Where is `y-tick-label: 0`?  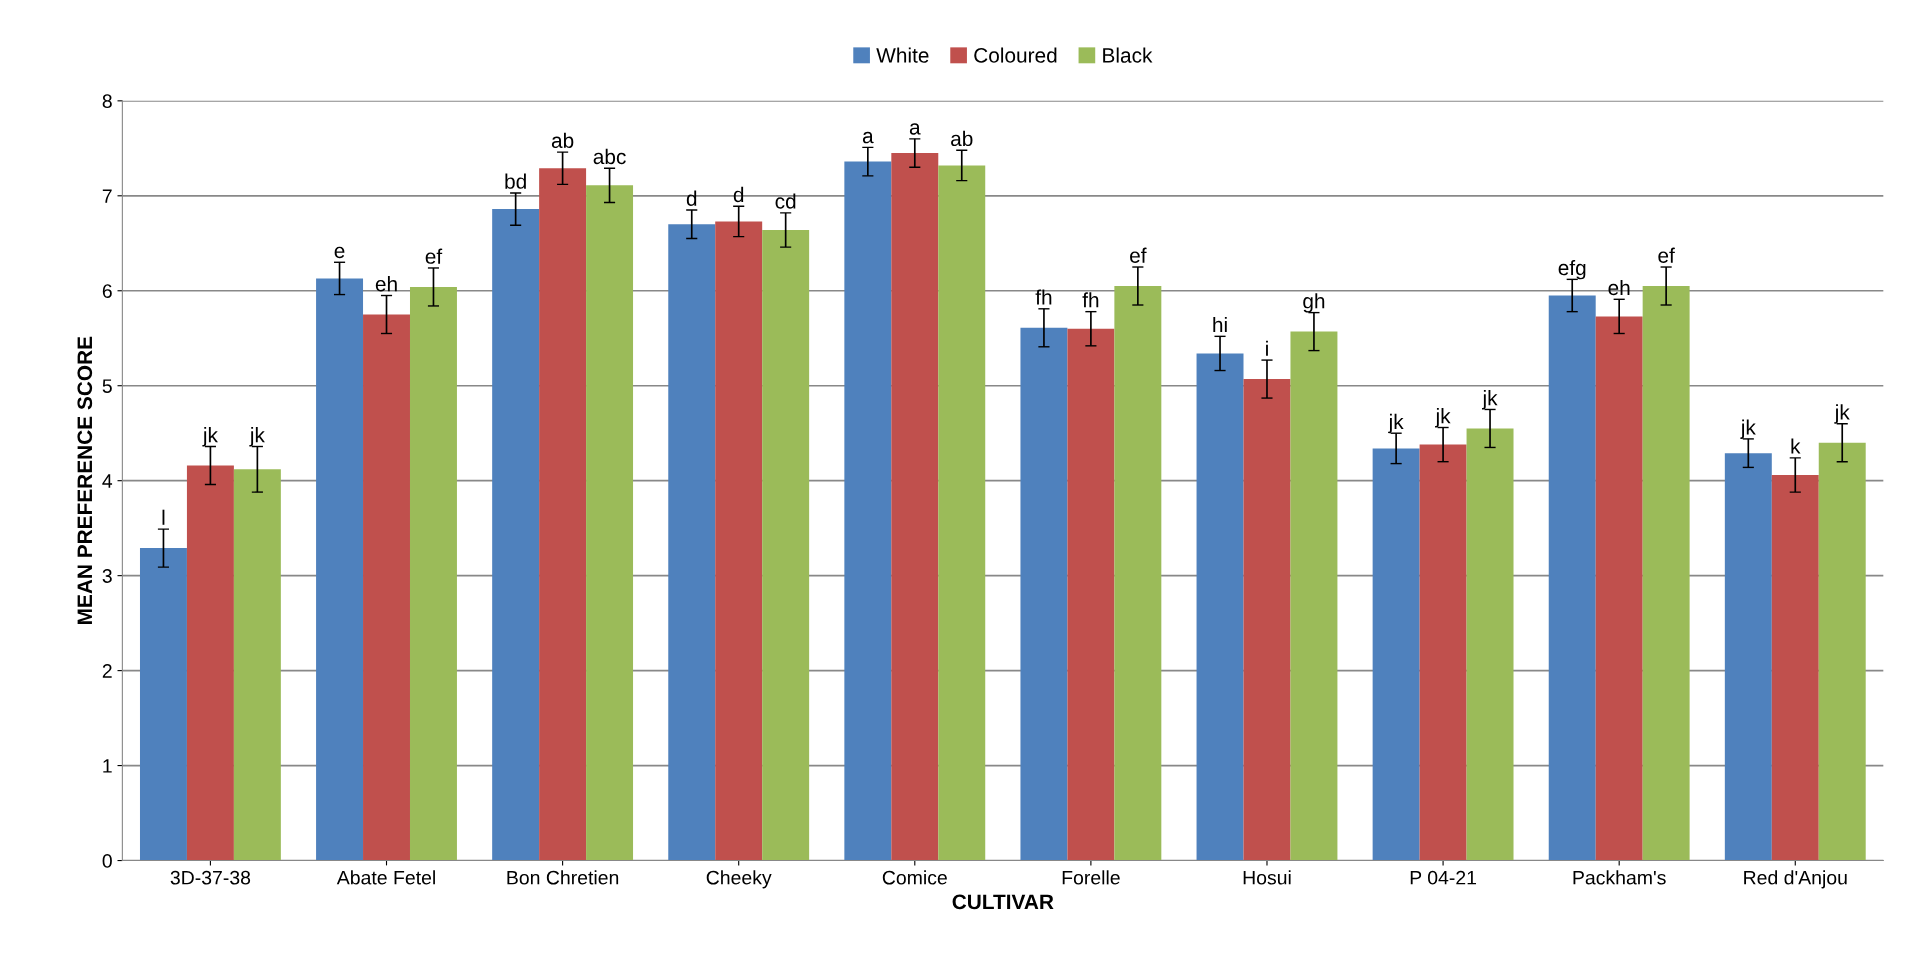 y-tick-label: 0 is located at coordinates (107, 861).